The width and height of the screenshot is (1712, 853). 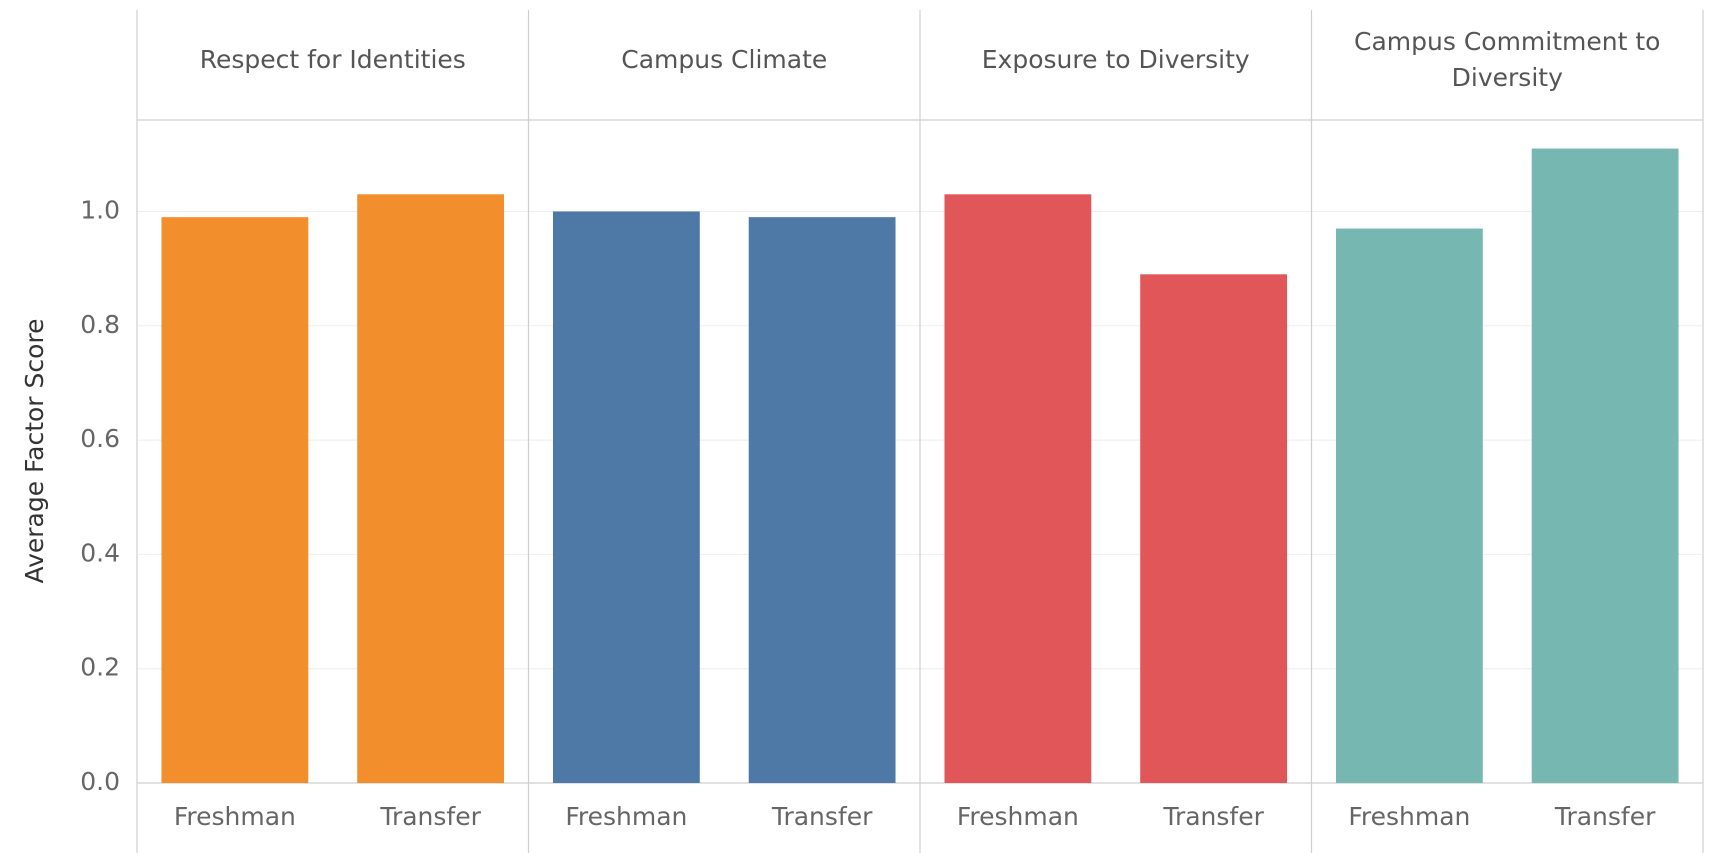 I want to click on facet-title: Exposure to Diversity, so click(x=1115, y=59).